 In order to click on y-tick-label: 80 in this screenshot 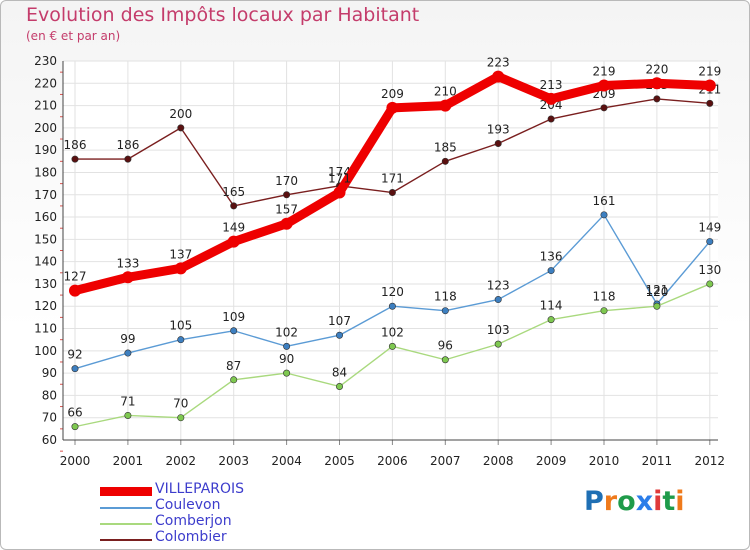, I will do `click(49, 395)`.